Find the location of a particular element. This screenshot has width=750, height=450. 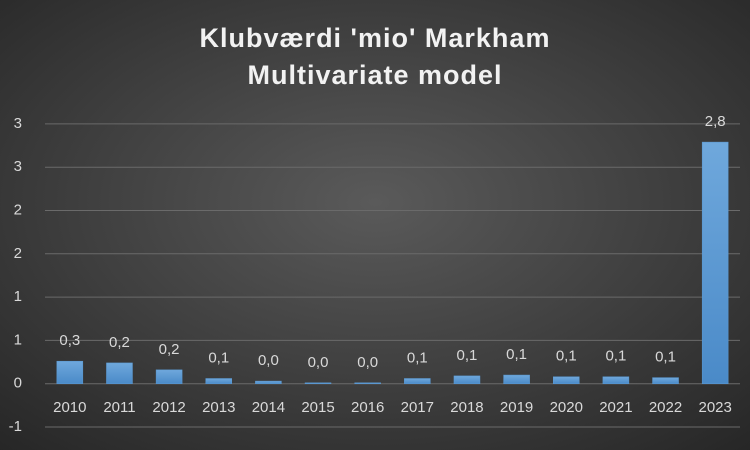

x-tick-label: 2021 is located at coordinates (615, 407).